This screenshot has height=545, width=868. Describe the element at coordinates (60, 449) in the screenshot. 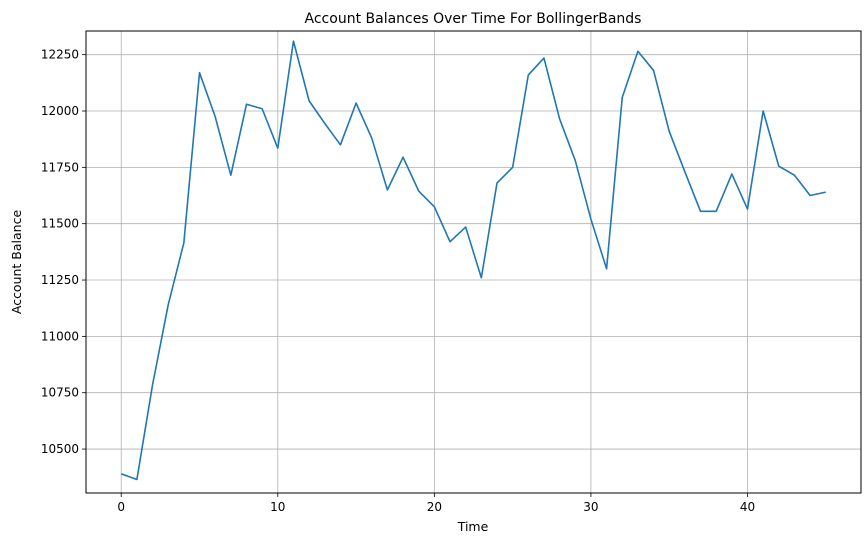

I see `y-tick-label: 10500` at that location.